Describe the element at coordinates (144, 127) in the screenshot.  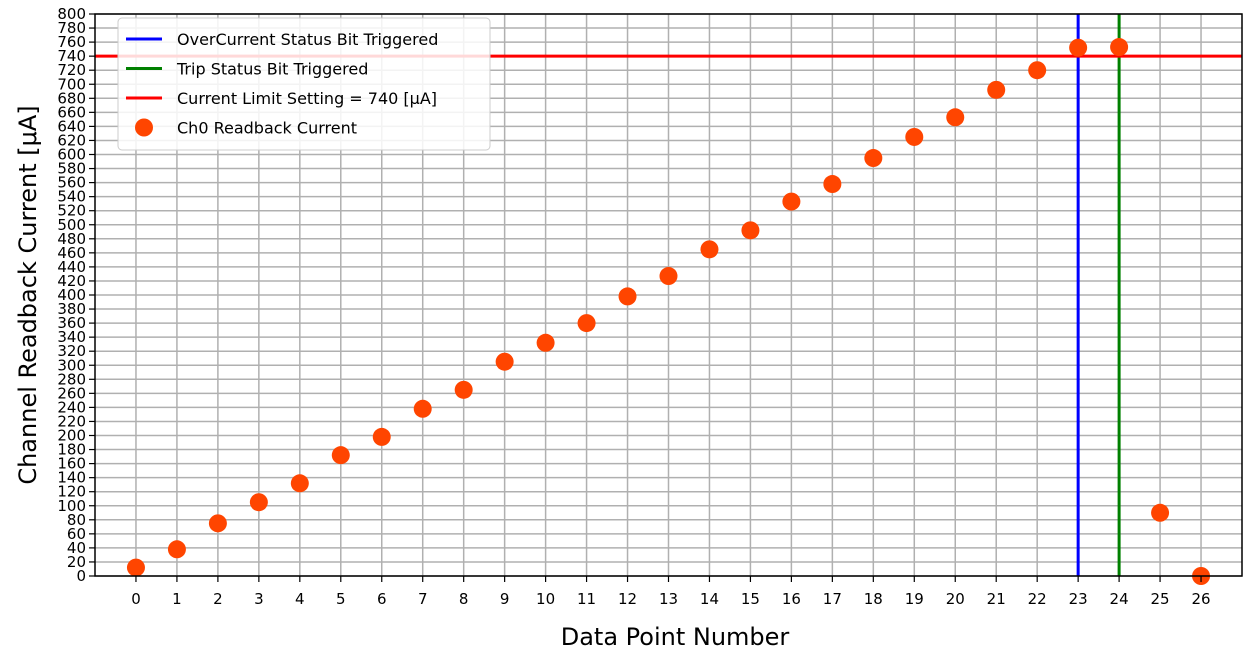
I see `legend-swatch-dot` at that location.